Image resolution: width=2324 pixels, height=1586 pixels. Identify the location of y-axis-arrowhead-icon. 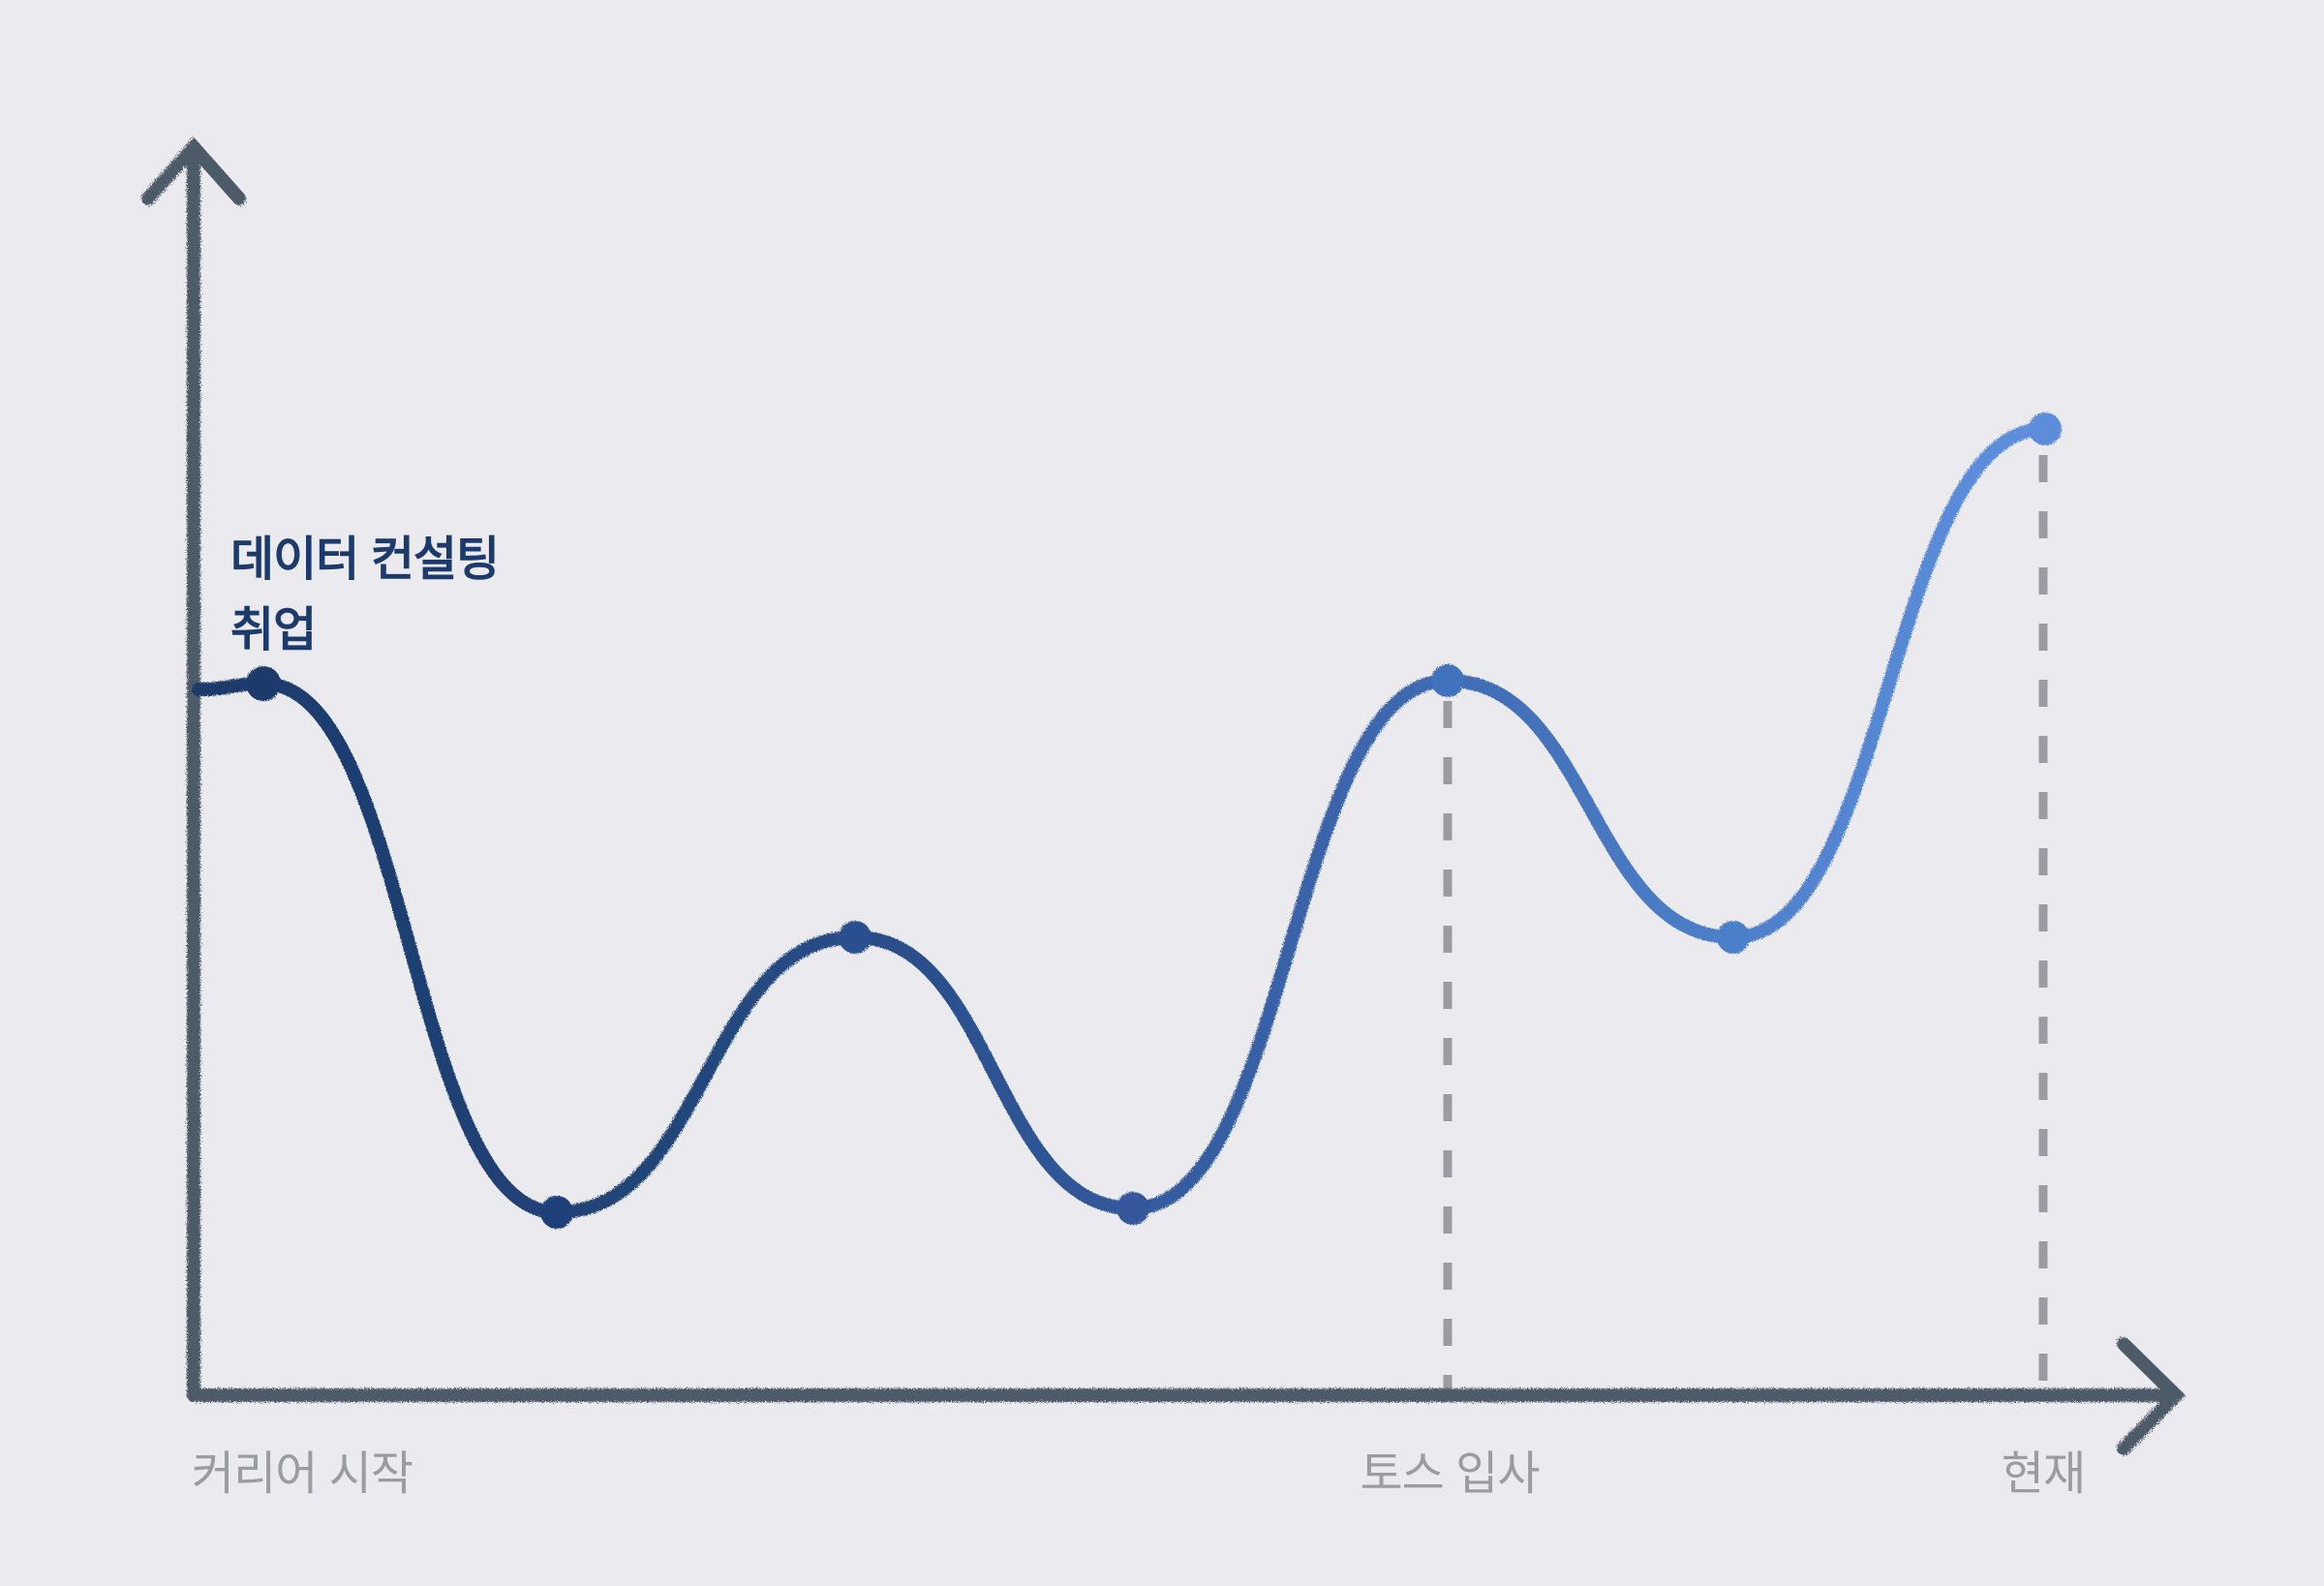
(194, 171).